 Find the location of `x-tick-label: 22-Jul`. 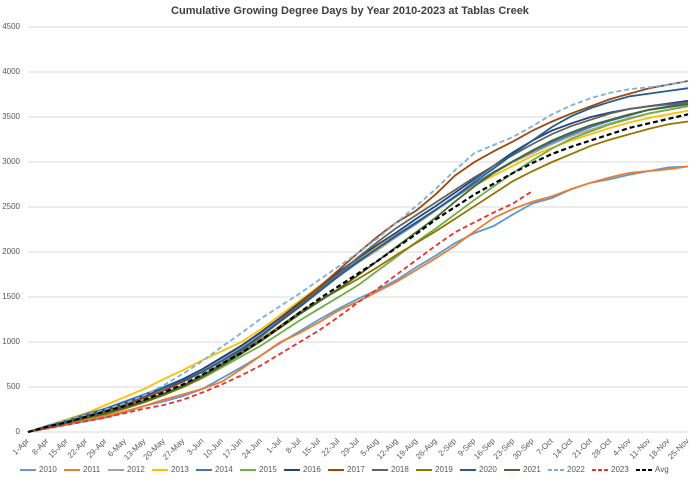

x-tick-label: 22-Jul is located at coordinates (331, 447).